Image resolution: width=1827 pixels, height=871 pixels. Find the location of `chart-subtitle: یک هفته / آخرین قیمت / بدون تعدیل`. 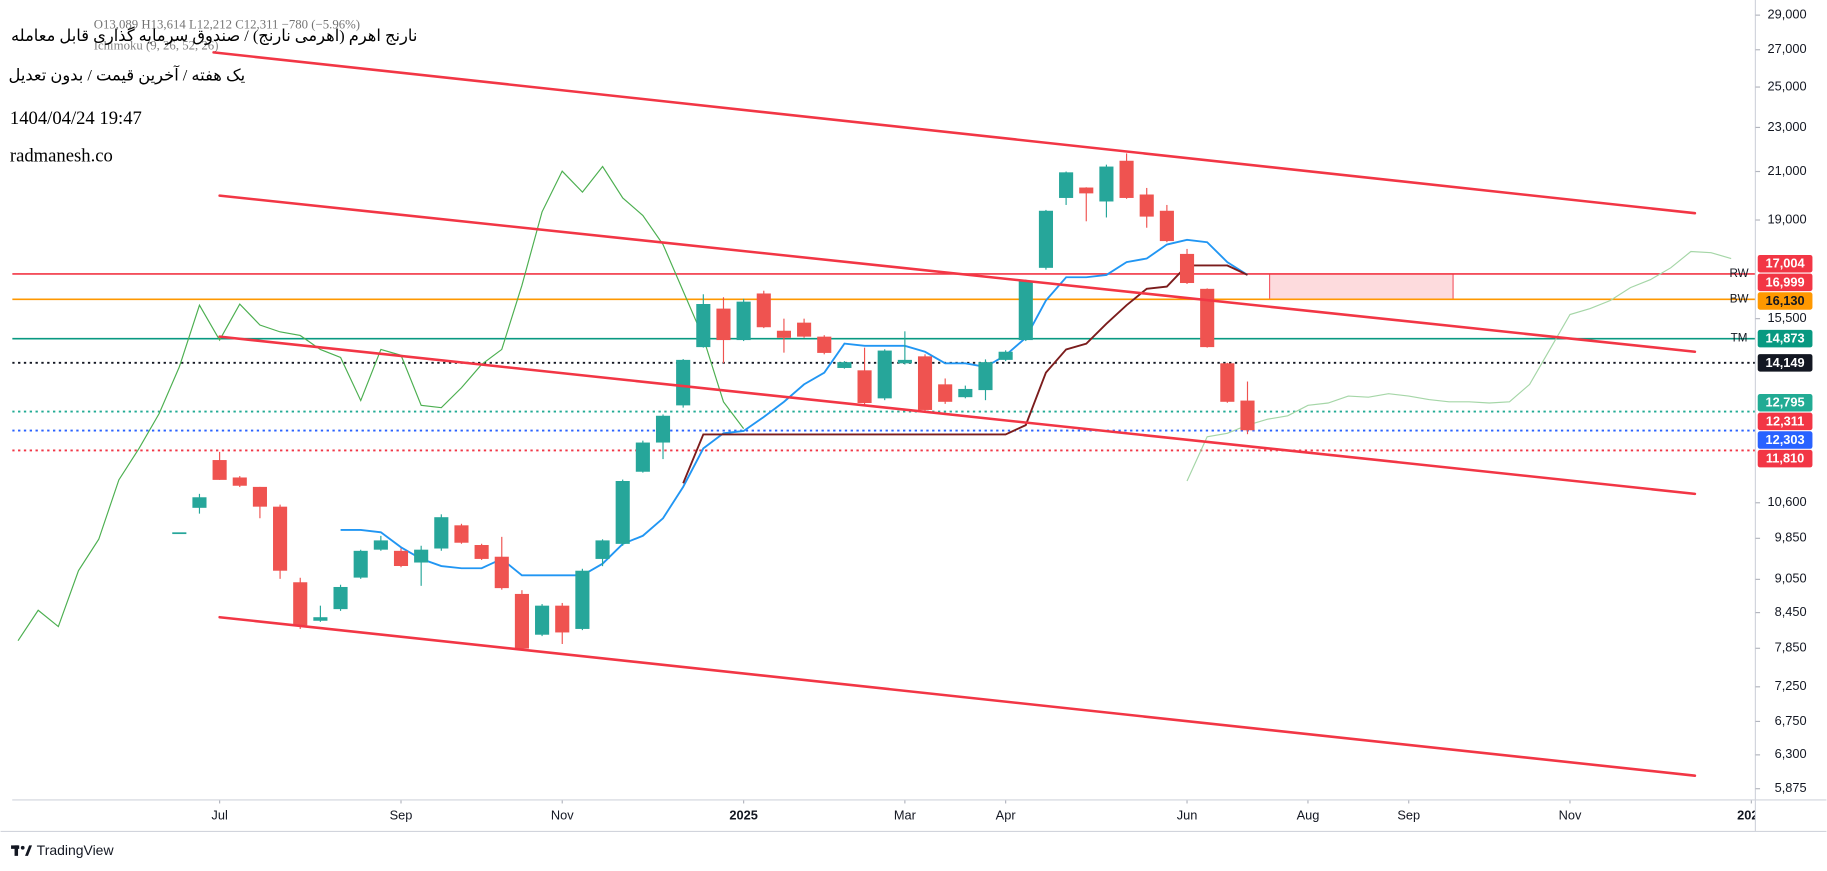

chart-subtitle: یک هفته / آخرین قیمت / بدون تعدیل is located at coordinates (126, 76).